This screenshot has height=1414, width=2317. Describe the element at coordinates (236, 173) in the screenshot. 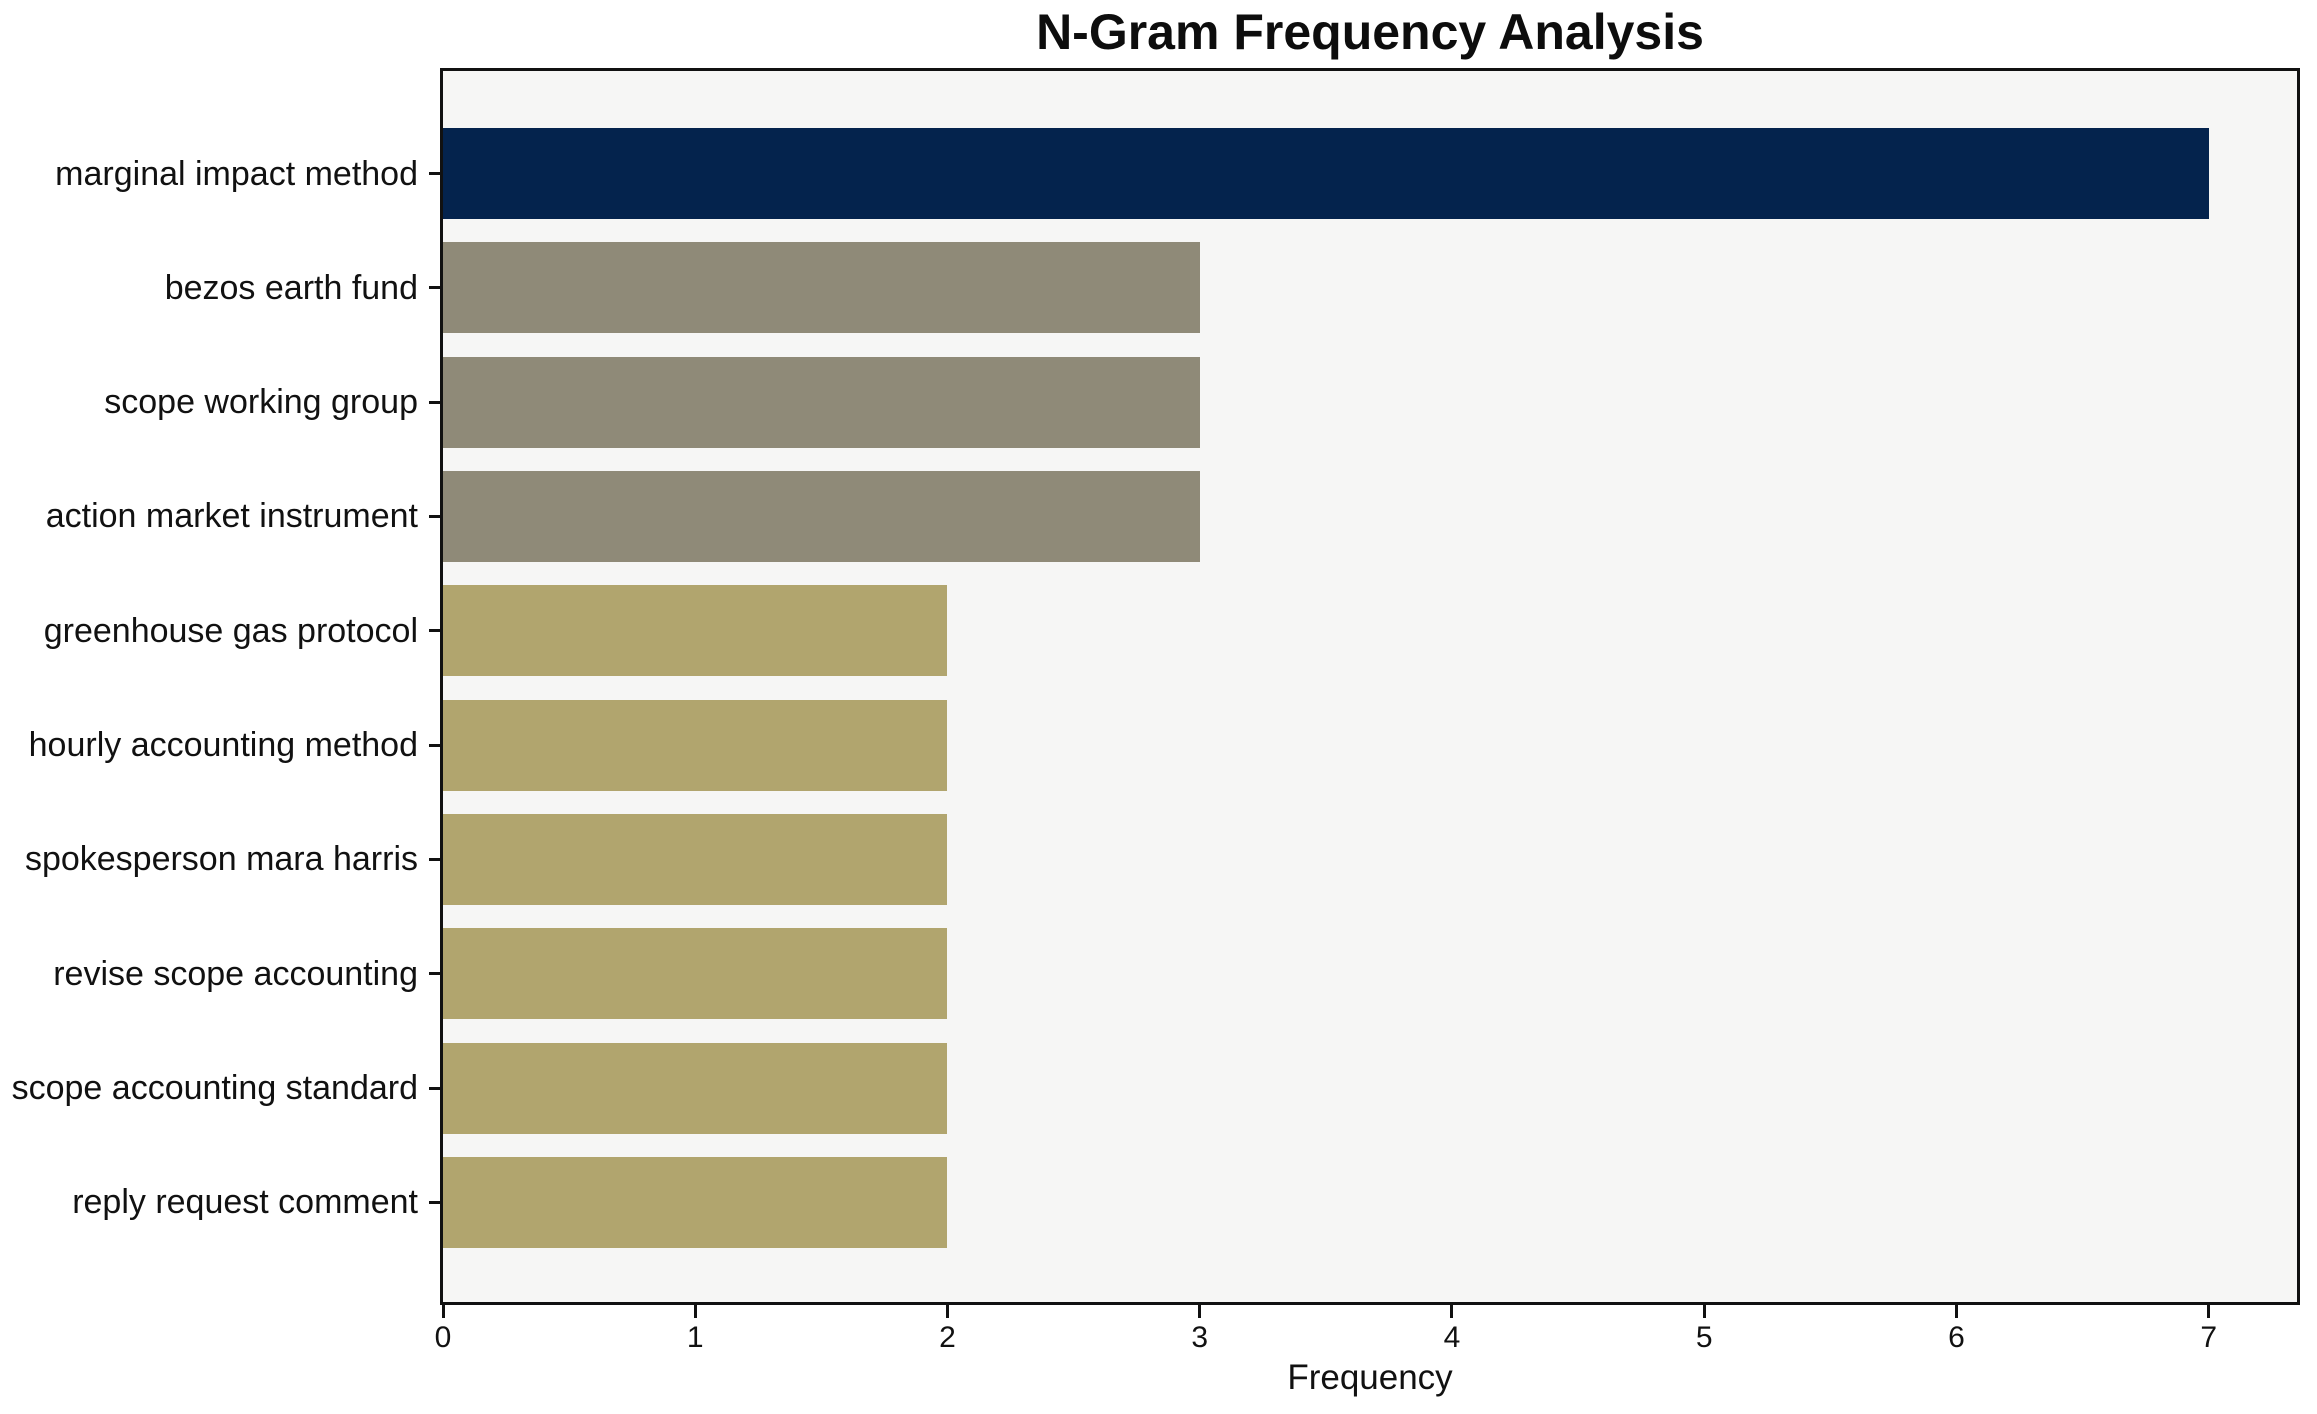

I see `y-tick-label-marginal-impact-method: marginal impact method` at that location.